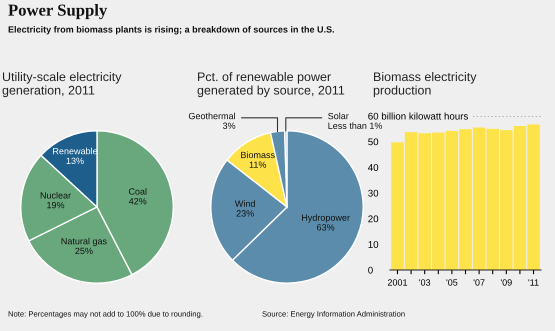  What do you see at coordinates (373, 244) in the screenshot?
I see `y-tick-label: 10` at bounding box center [373, 244].